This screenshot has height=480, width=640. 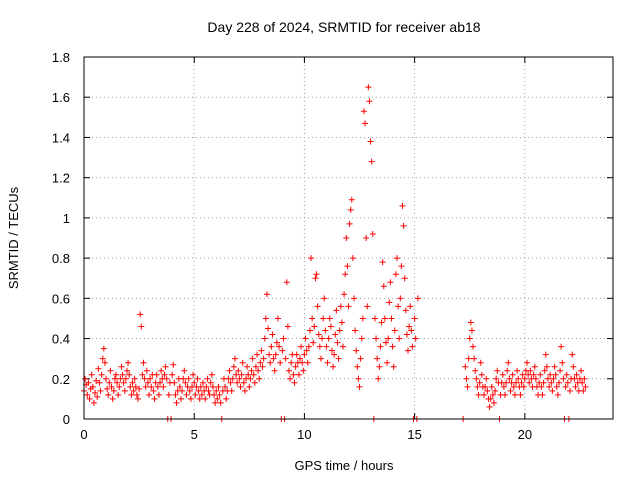 What do you see at coordinates (61, 57) in the screenshot?
I see `y-tick-label: 1.8` at bounding box center [61, 57].